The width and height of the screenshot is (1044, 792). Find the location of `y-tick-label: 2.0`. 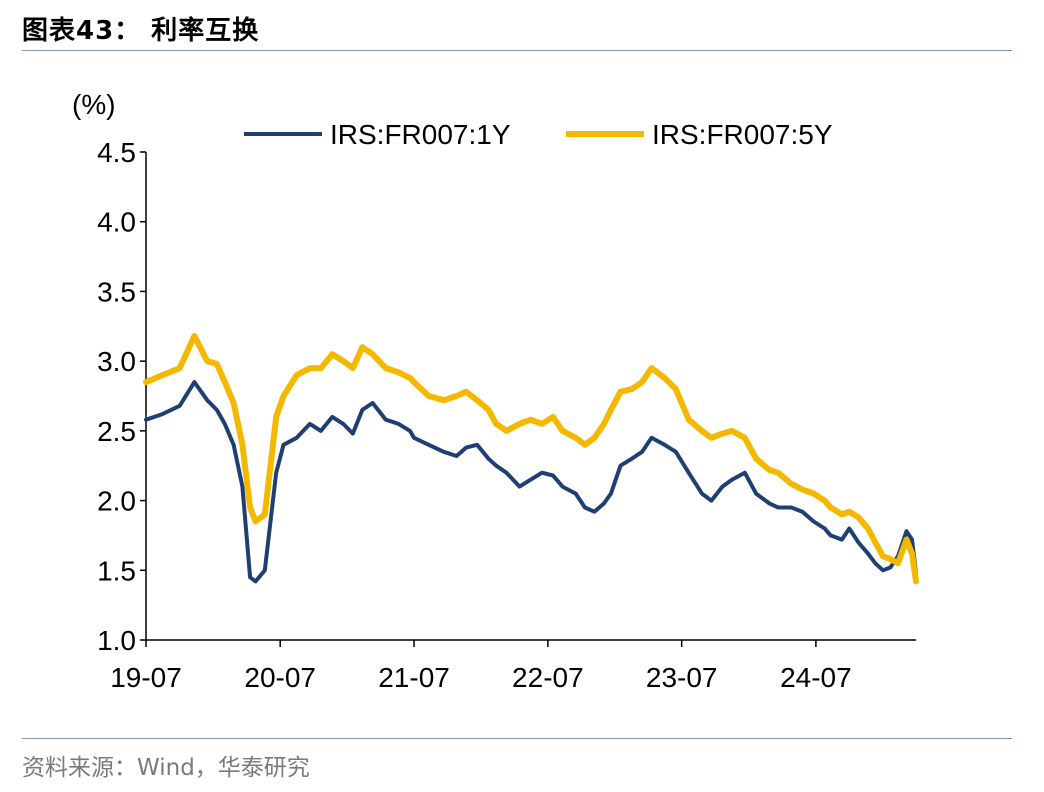

y-tick-label: 2.0 is located at coordinates (116, 501).